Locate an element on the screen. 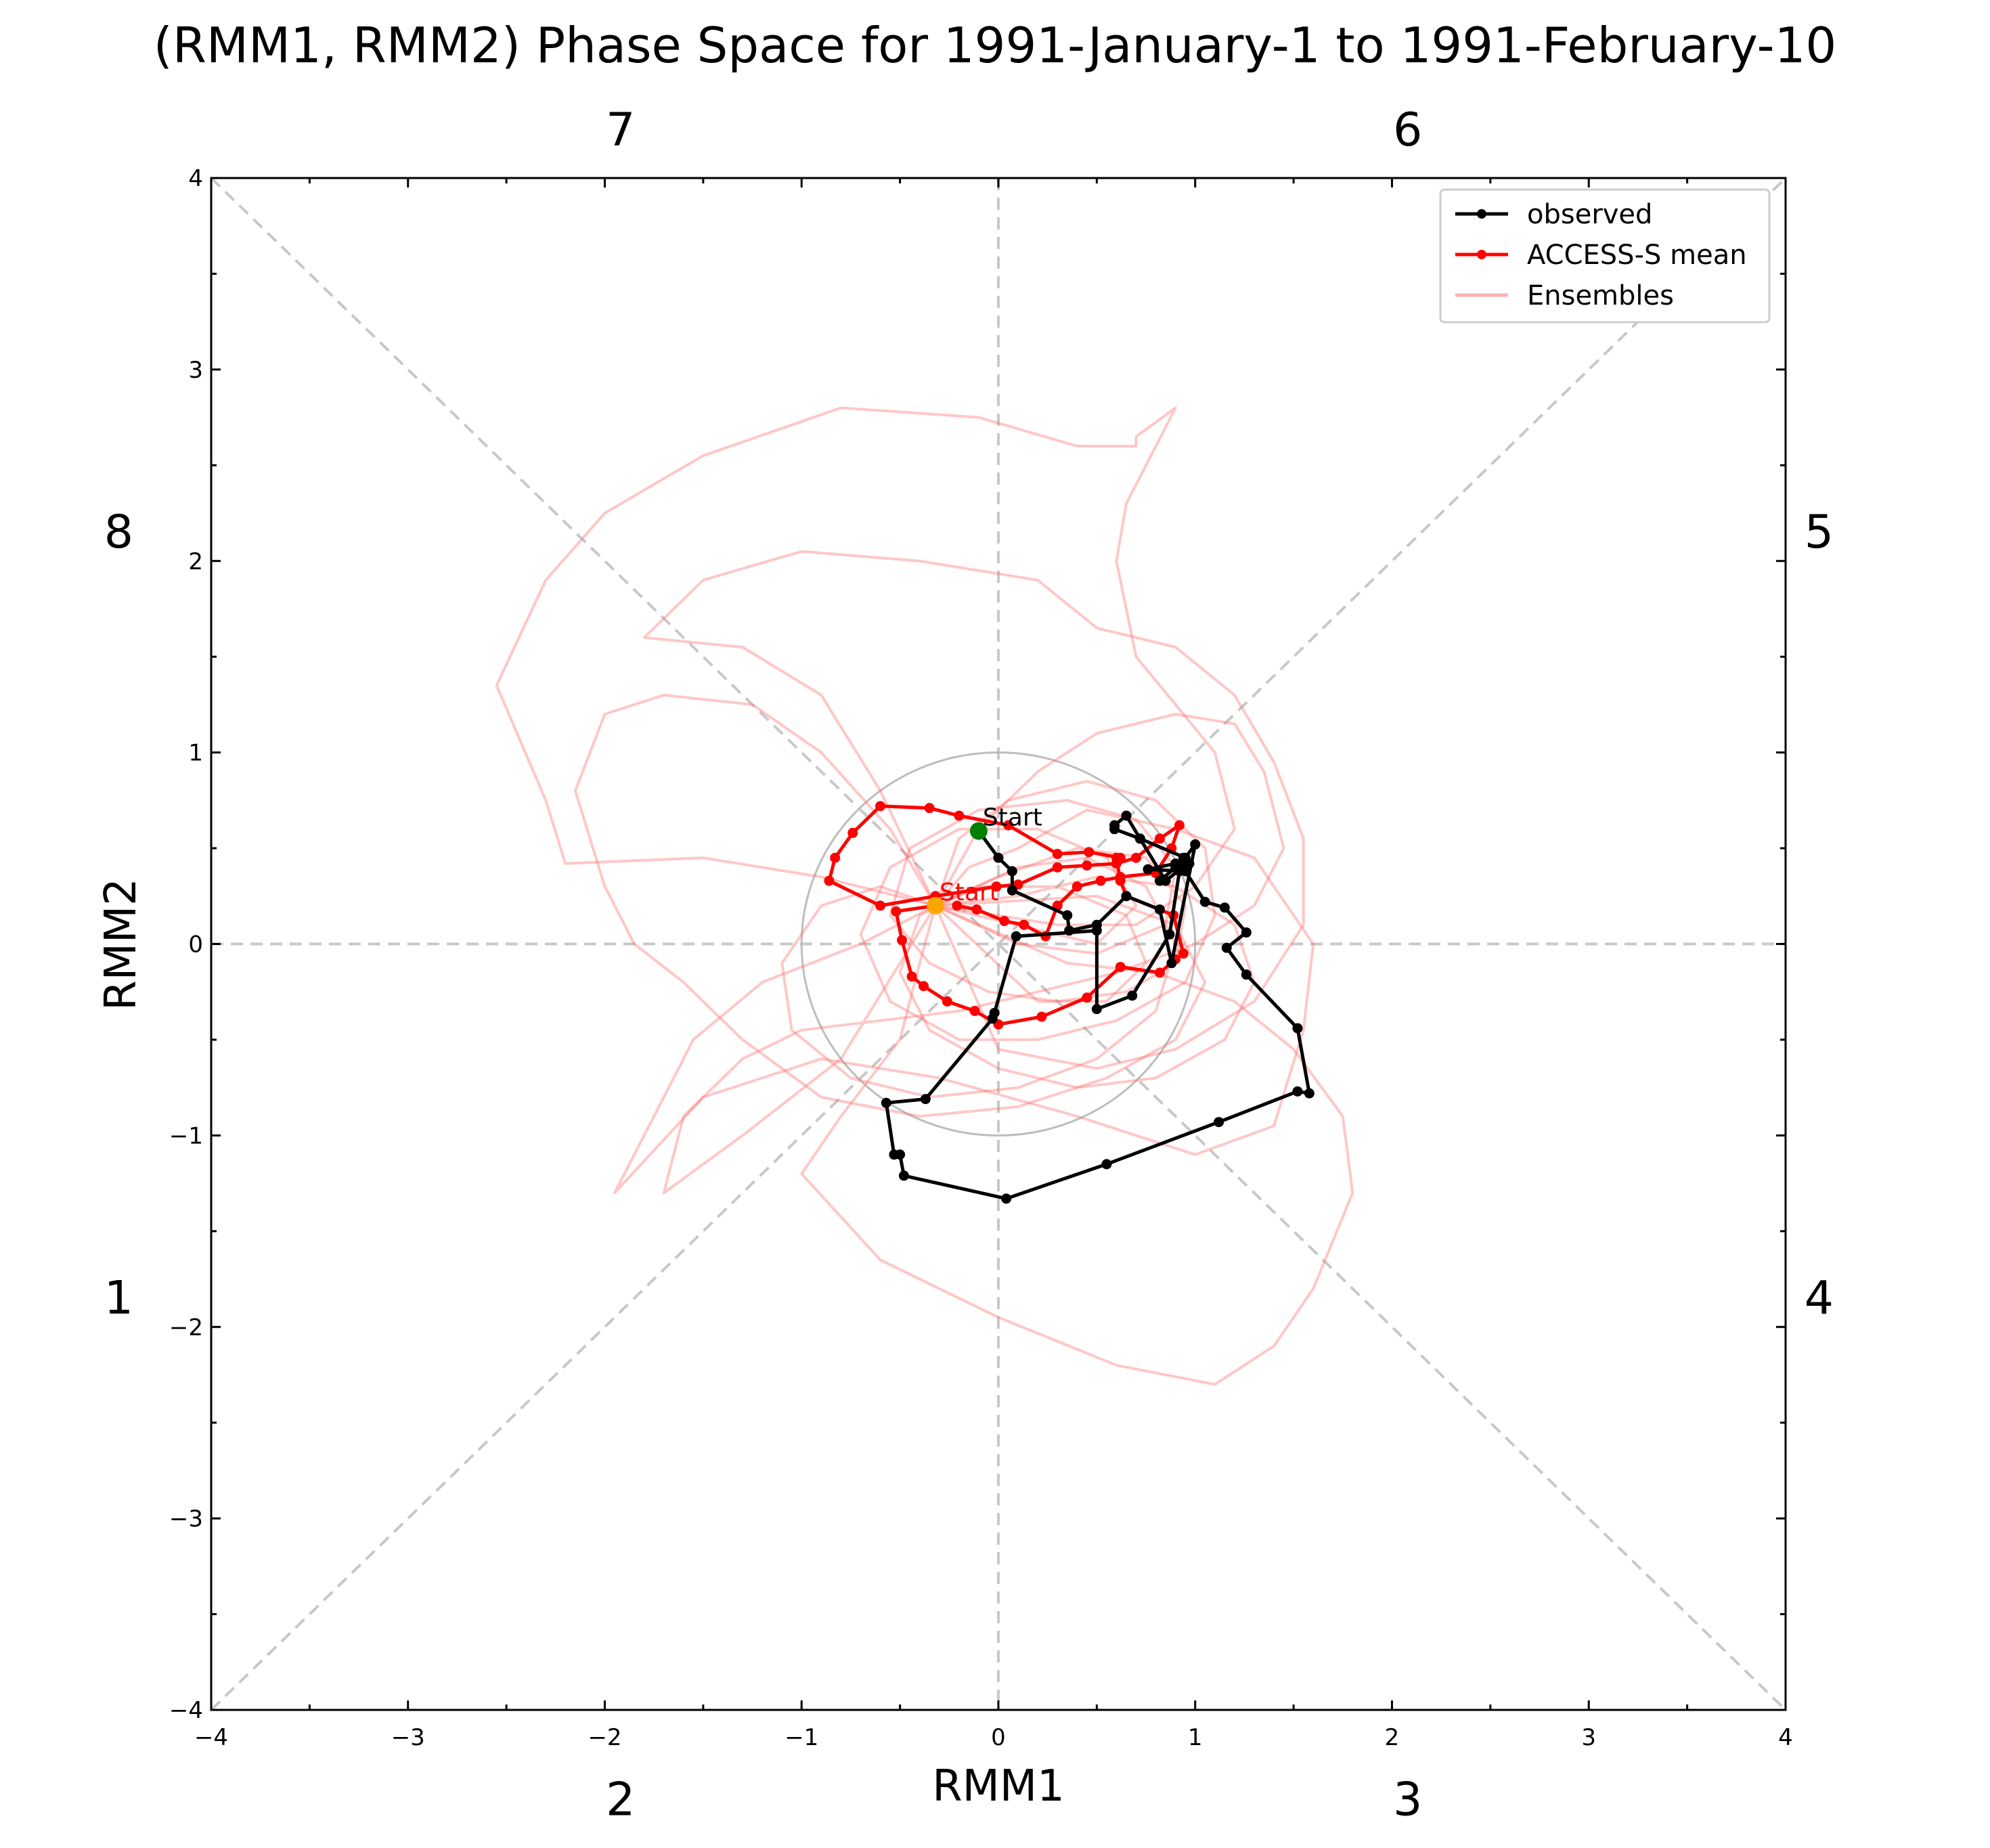 The width and height of the screenshot is (1990, 1848). start-label-1: Start is located at coordinates (1012, 818).